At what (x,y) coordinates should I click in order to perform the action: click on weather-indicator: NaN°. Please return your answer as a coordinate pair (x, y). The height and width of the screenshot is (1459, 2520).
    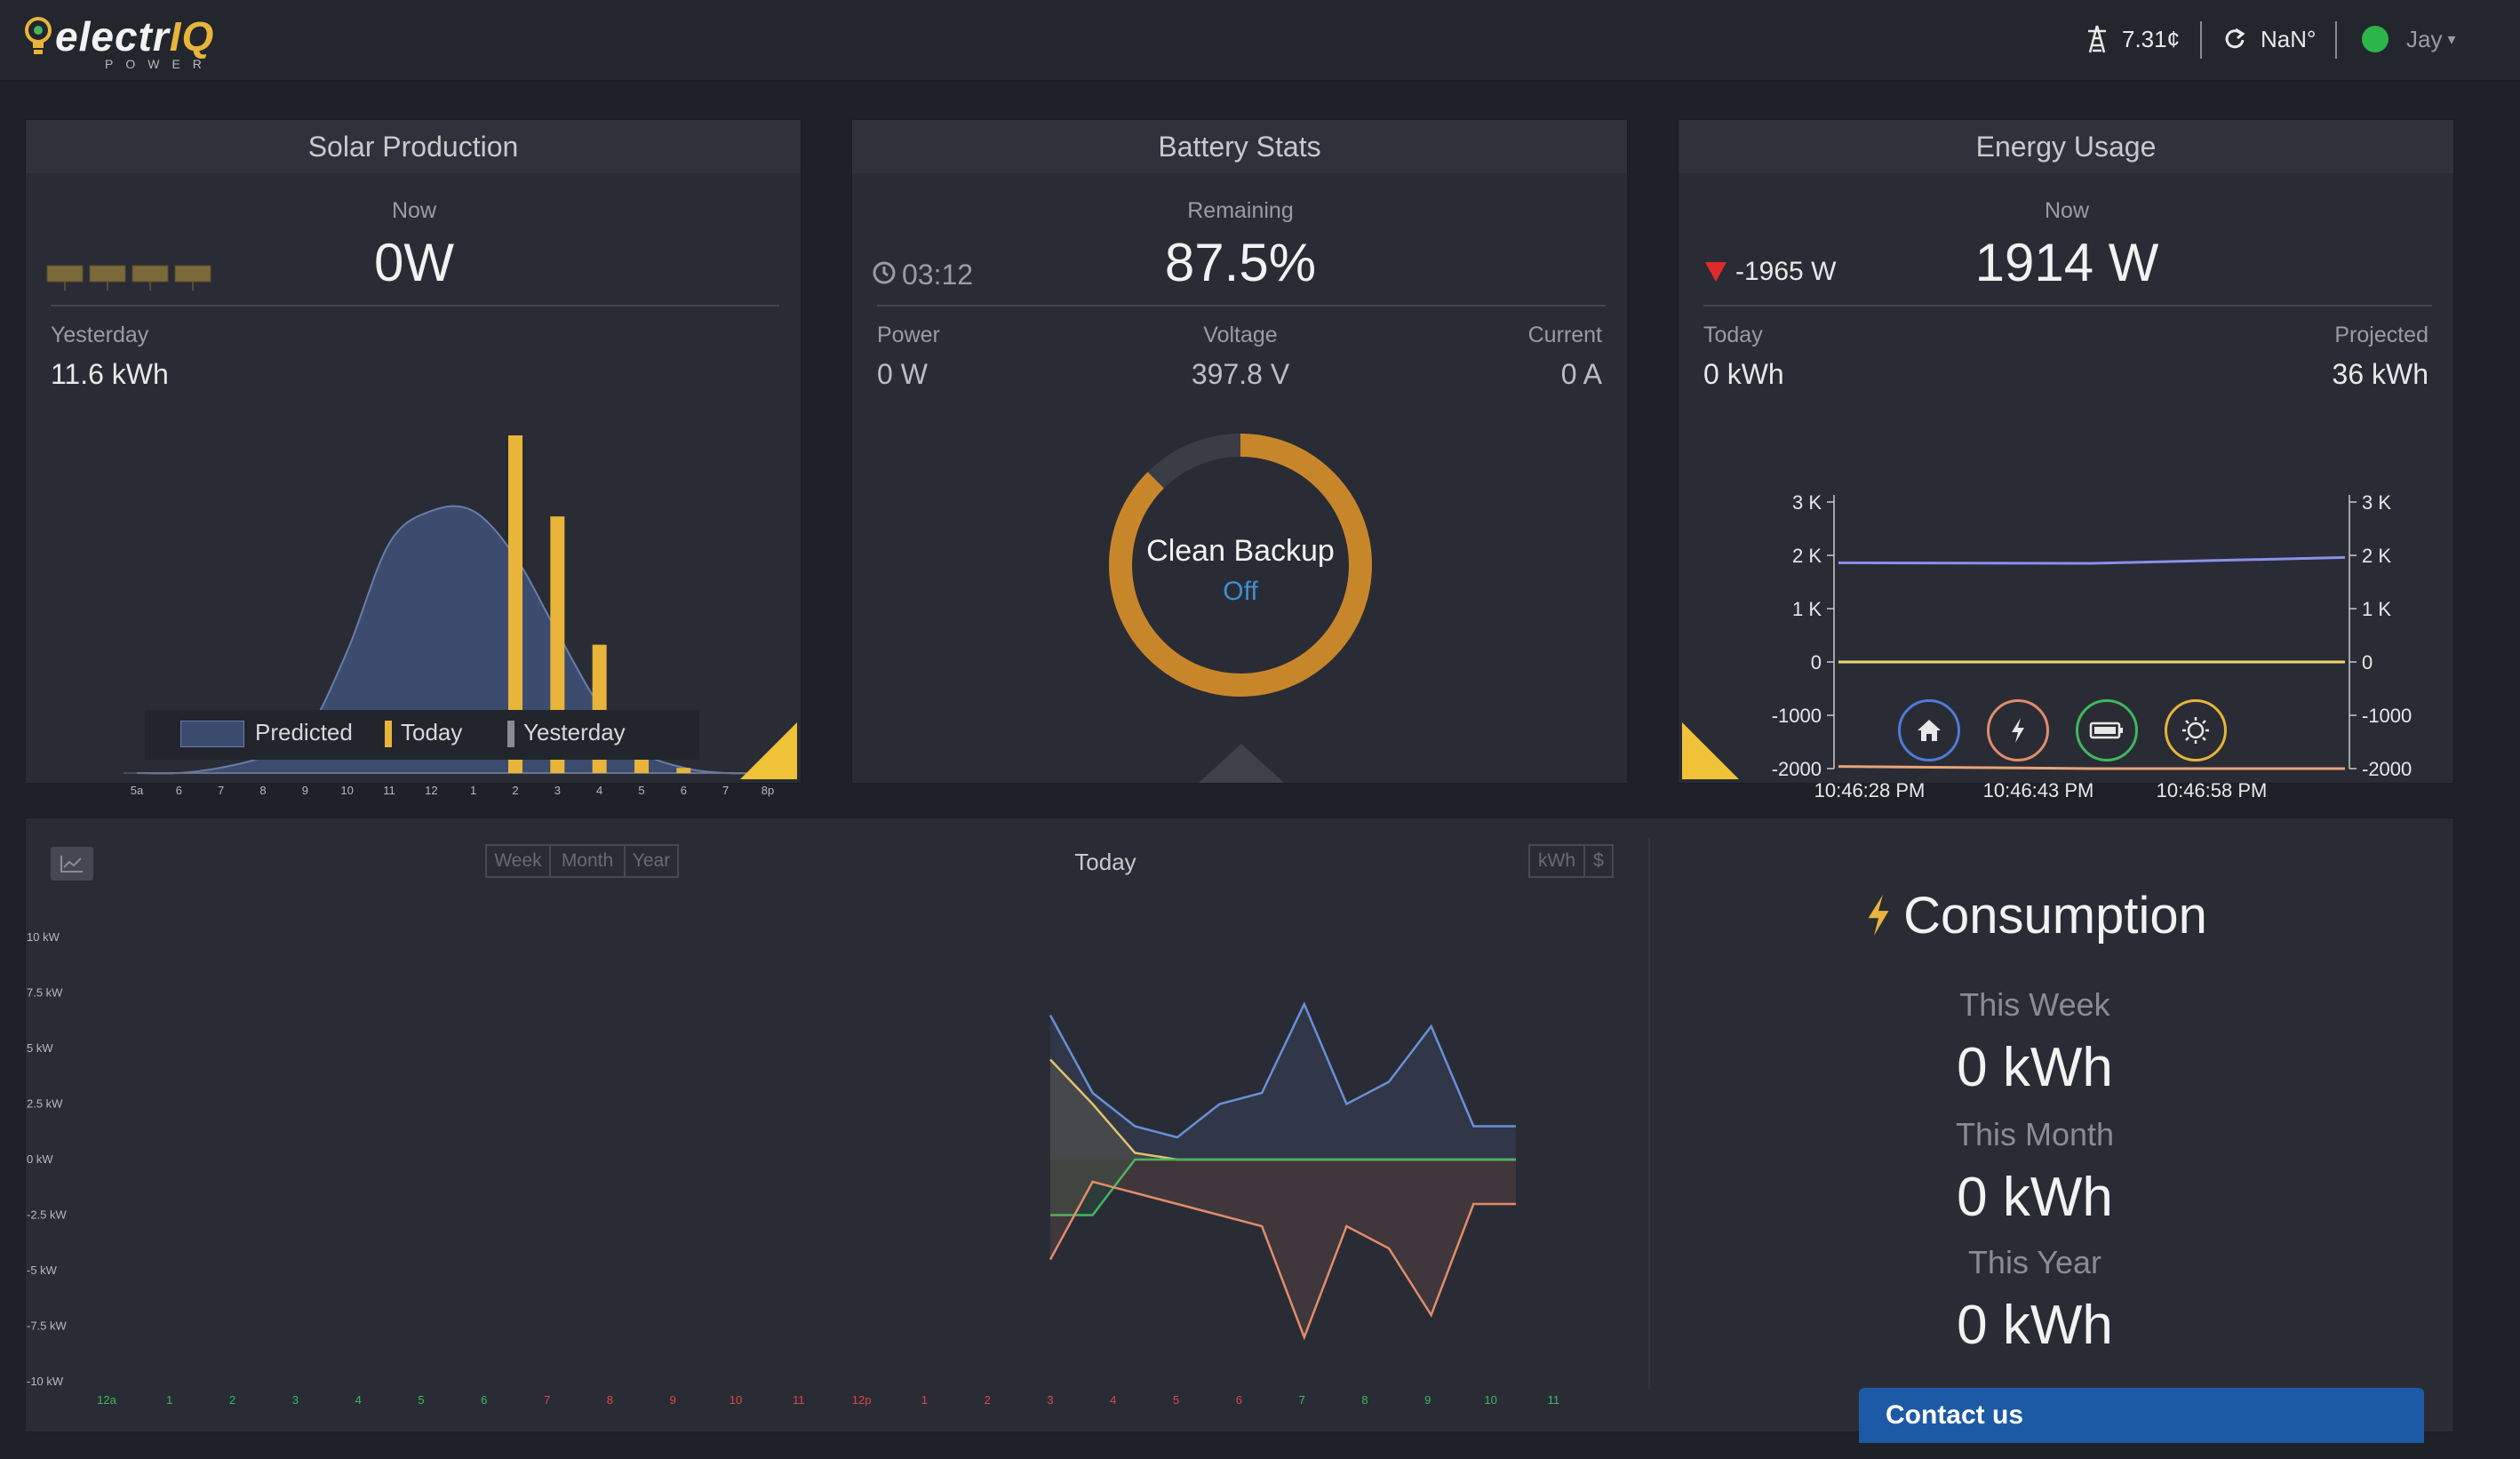
    Looking at the image, I should click on (2269, 39).